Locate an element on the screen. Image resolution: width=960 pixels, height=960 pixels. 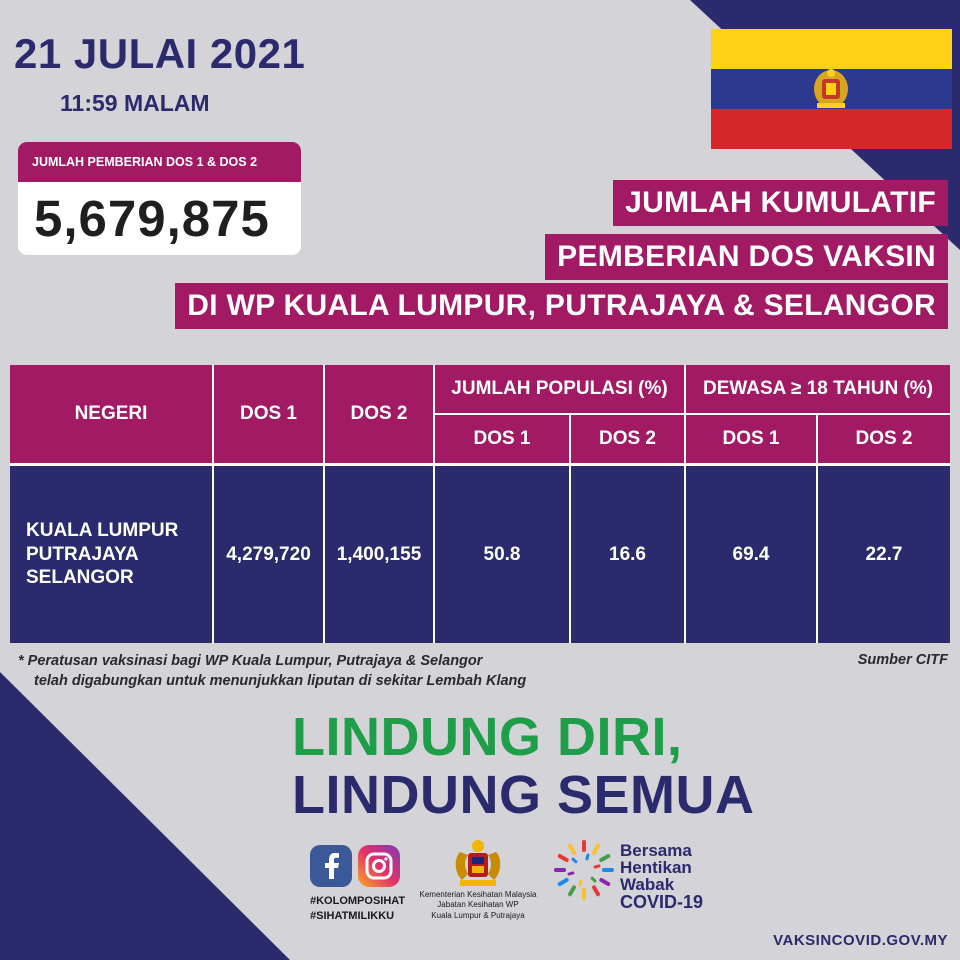
kl-flag is located at coordinates (831, 89).